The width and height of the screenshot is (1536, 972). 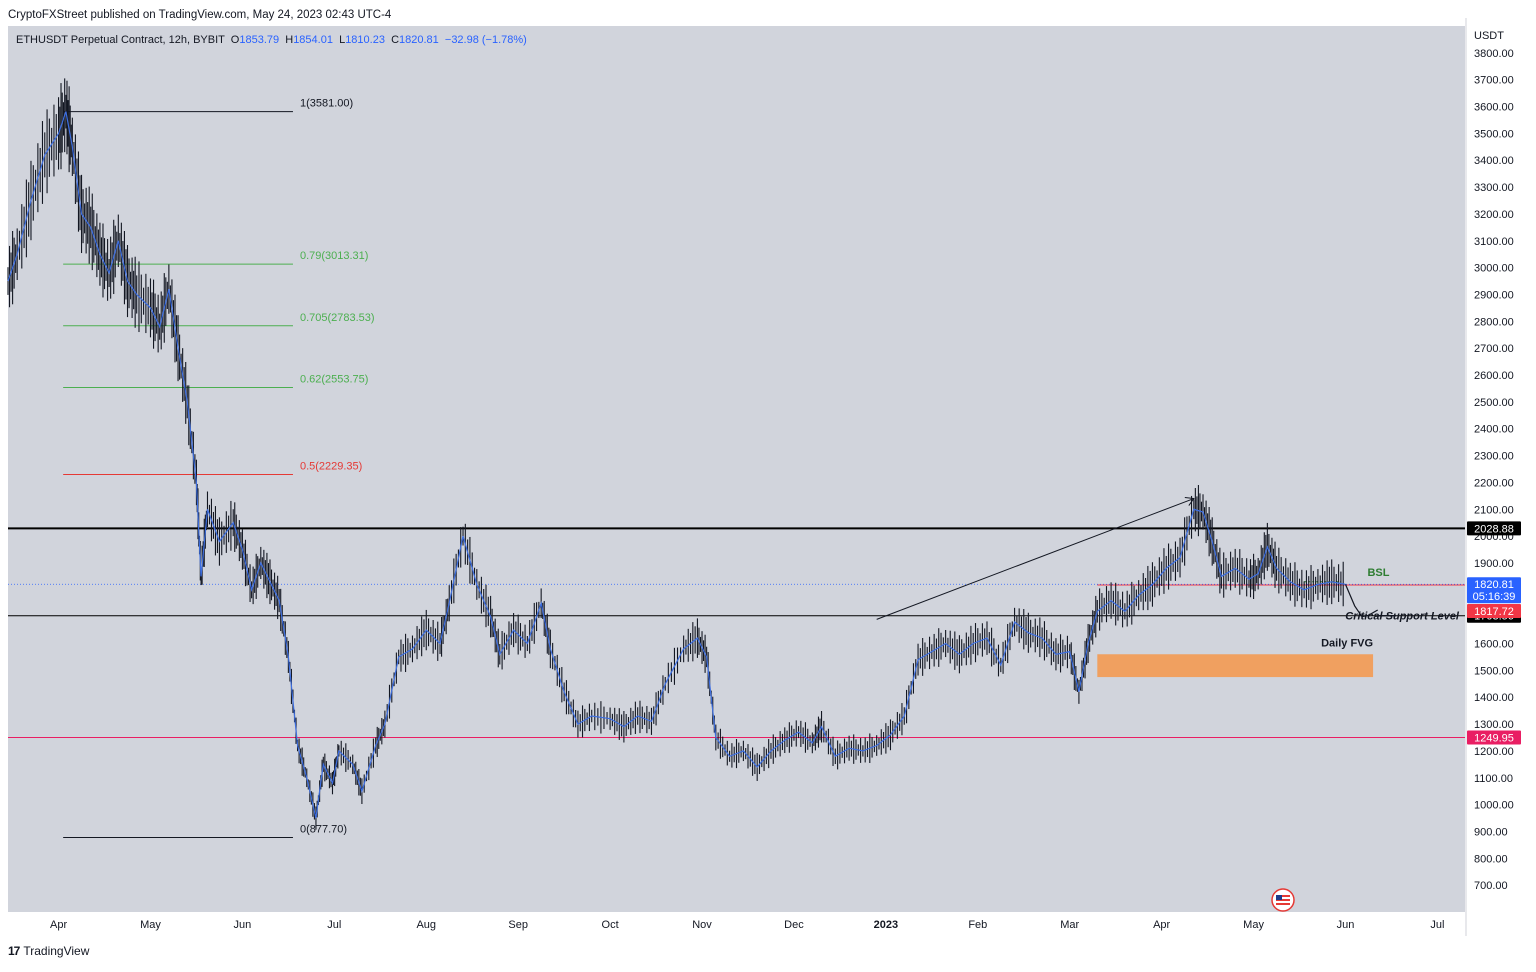 What do you see at coordinates (1035, 559) in the screenshot?
I see `trendline` at bounding box center [1035, 559].